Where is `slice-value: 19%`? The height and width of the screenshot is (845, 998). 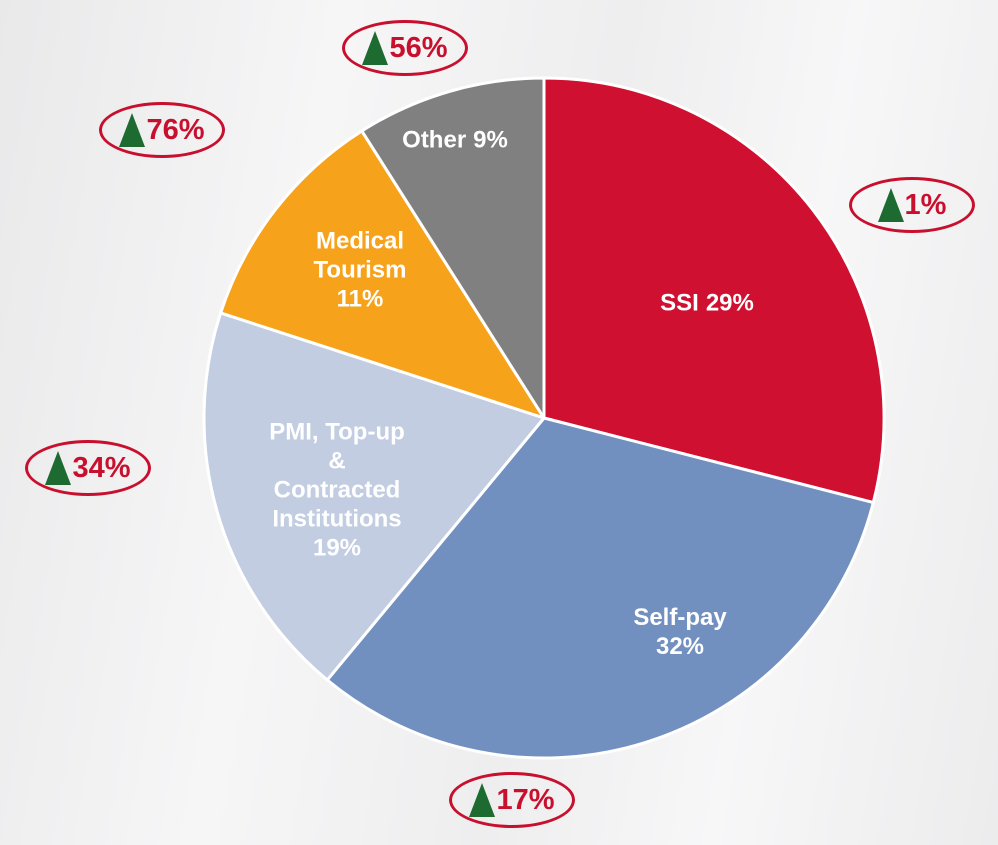 slice-value: 19% is located at coordinates (337, 548).